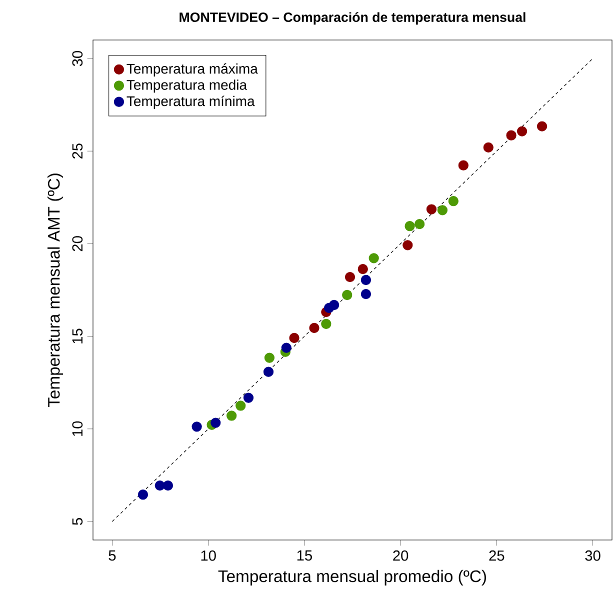  Describe the element at coordinates (77, 244) in the screenshot. I see `y-tick-label: 20` at that location.